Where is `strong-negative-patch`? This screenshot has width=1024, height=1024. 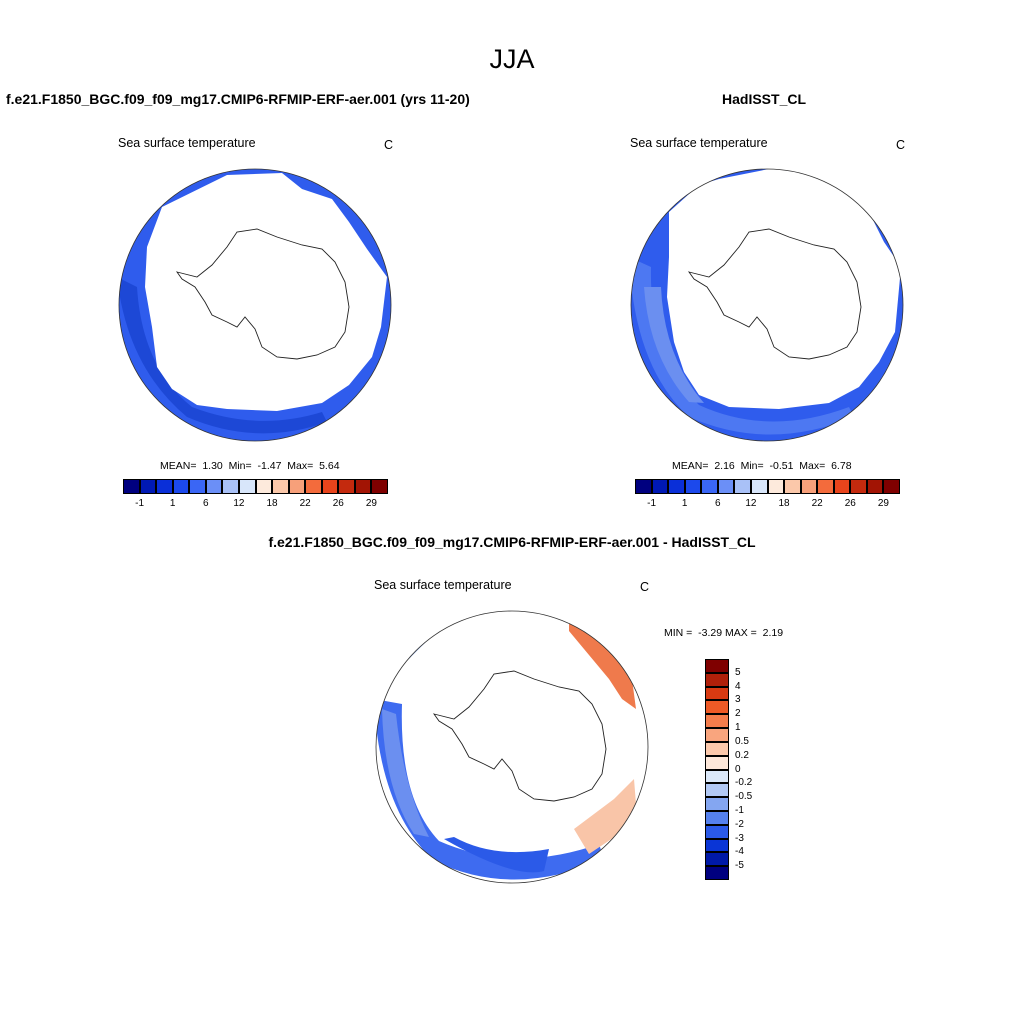 strong-negative-patch is located at coordinates (496, 855).